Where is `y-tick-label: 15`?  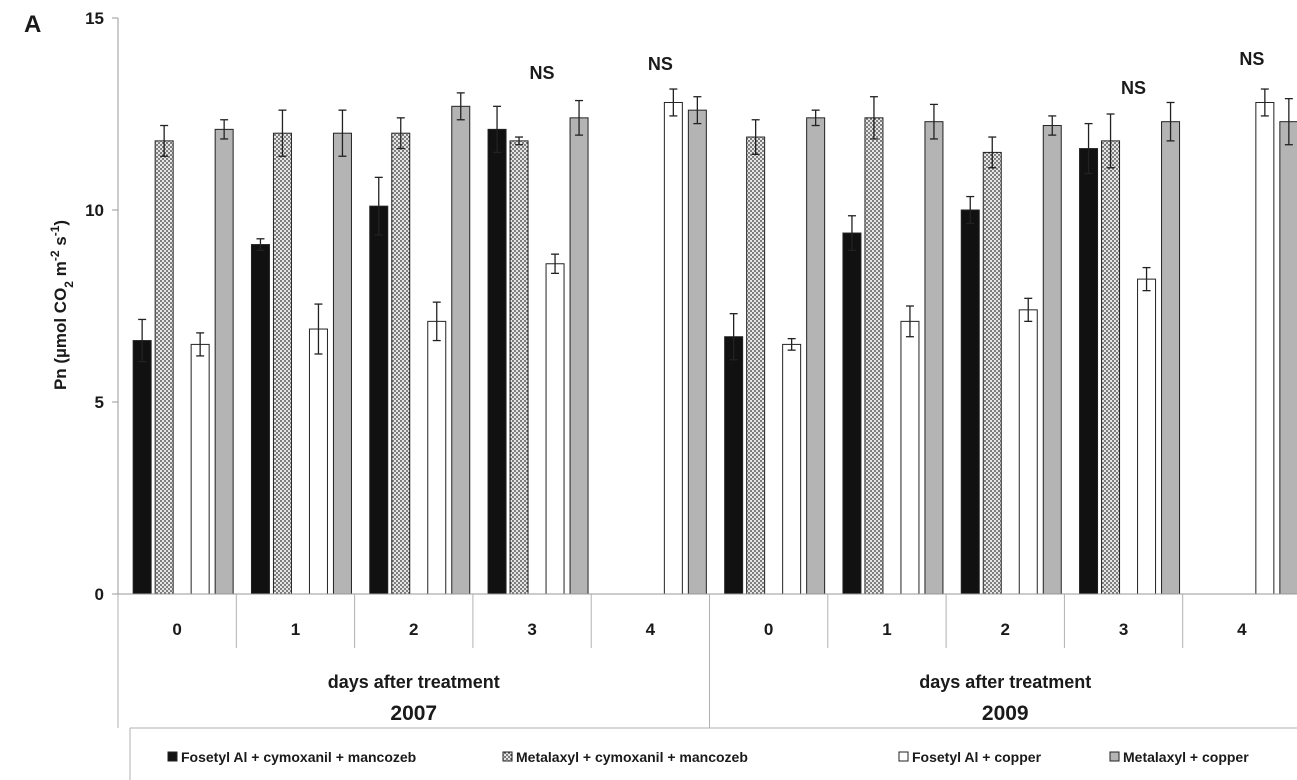 y-tick-label: 15 is located at coordinates (94, 18).